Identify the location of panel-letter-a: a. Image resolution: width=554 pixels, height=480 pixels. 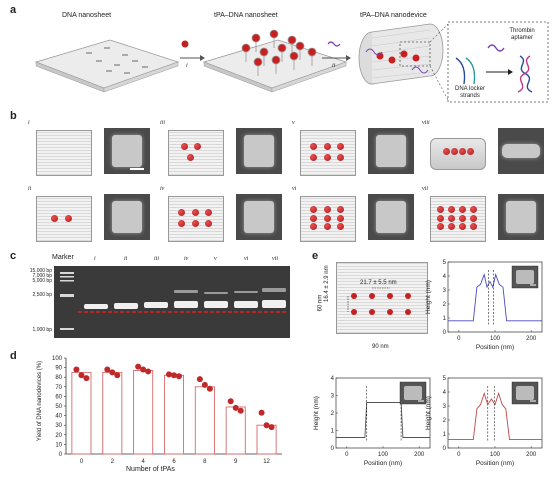
(13, 10).